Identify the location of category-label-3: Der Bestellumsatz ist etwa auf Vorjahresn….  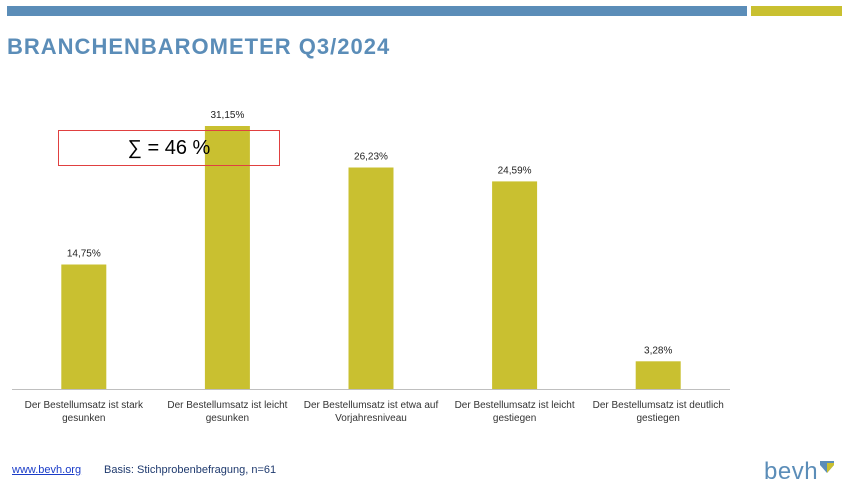
(371, 412).